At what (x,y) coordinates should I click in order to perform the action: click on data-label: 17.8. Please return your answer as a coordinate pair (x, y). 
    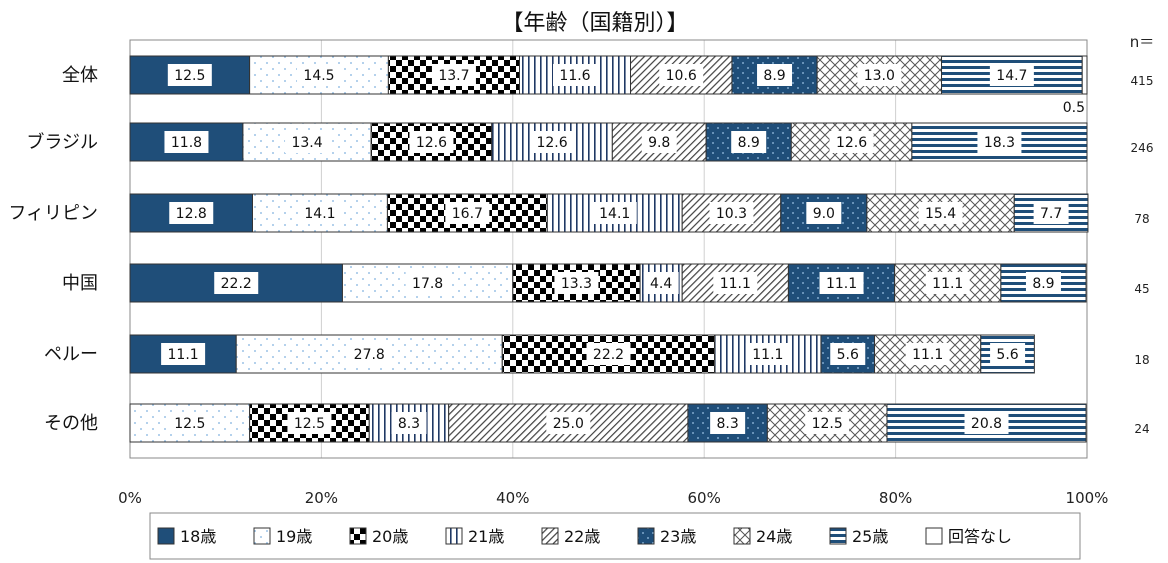
    Looking at the image, I should click on (427, 284).